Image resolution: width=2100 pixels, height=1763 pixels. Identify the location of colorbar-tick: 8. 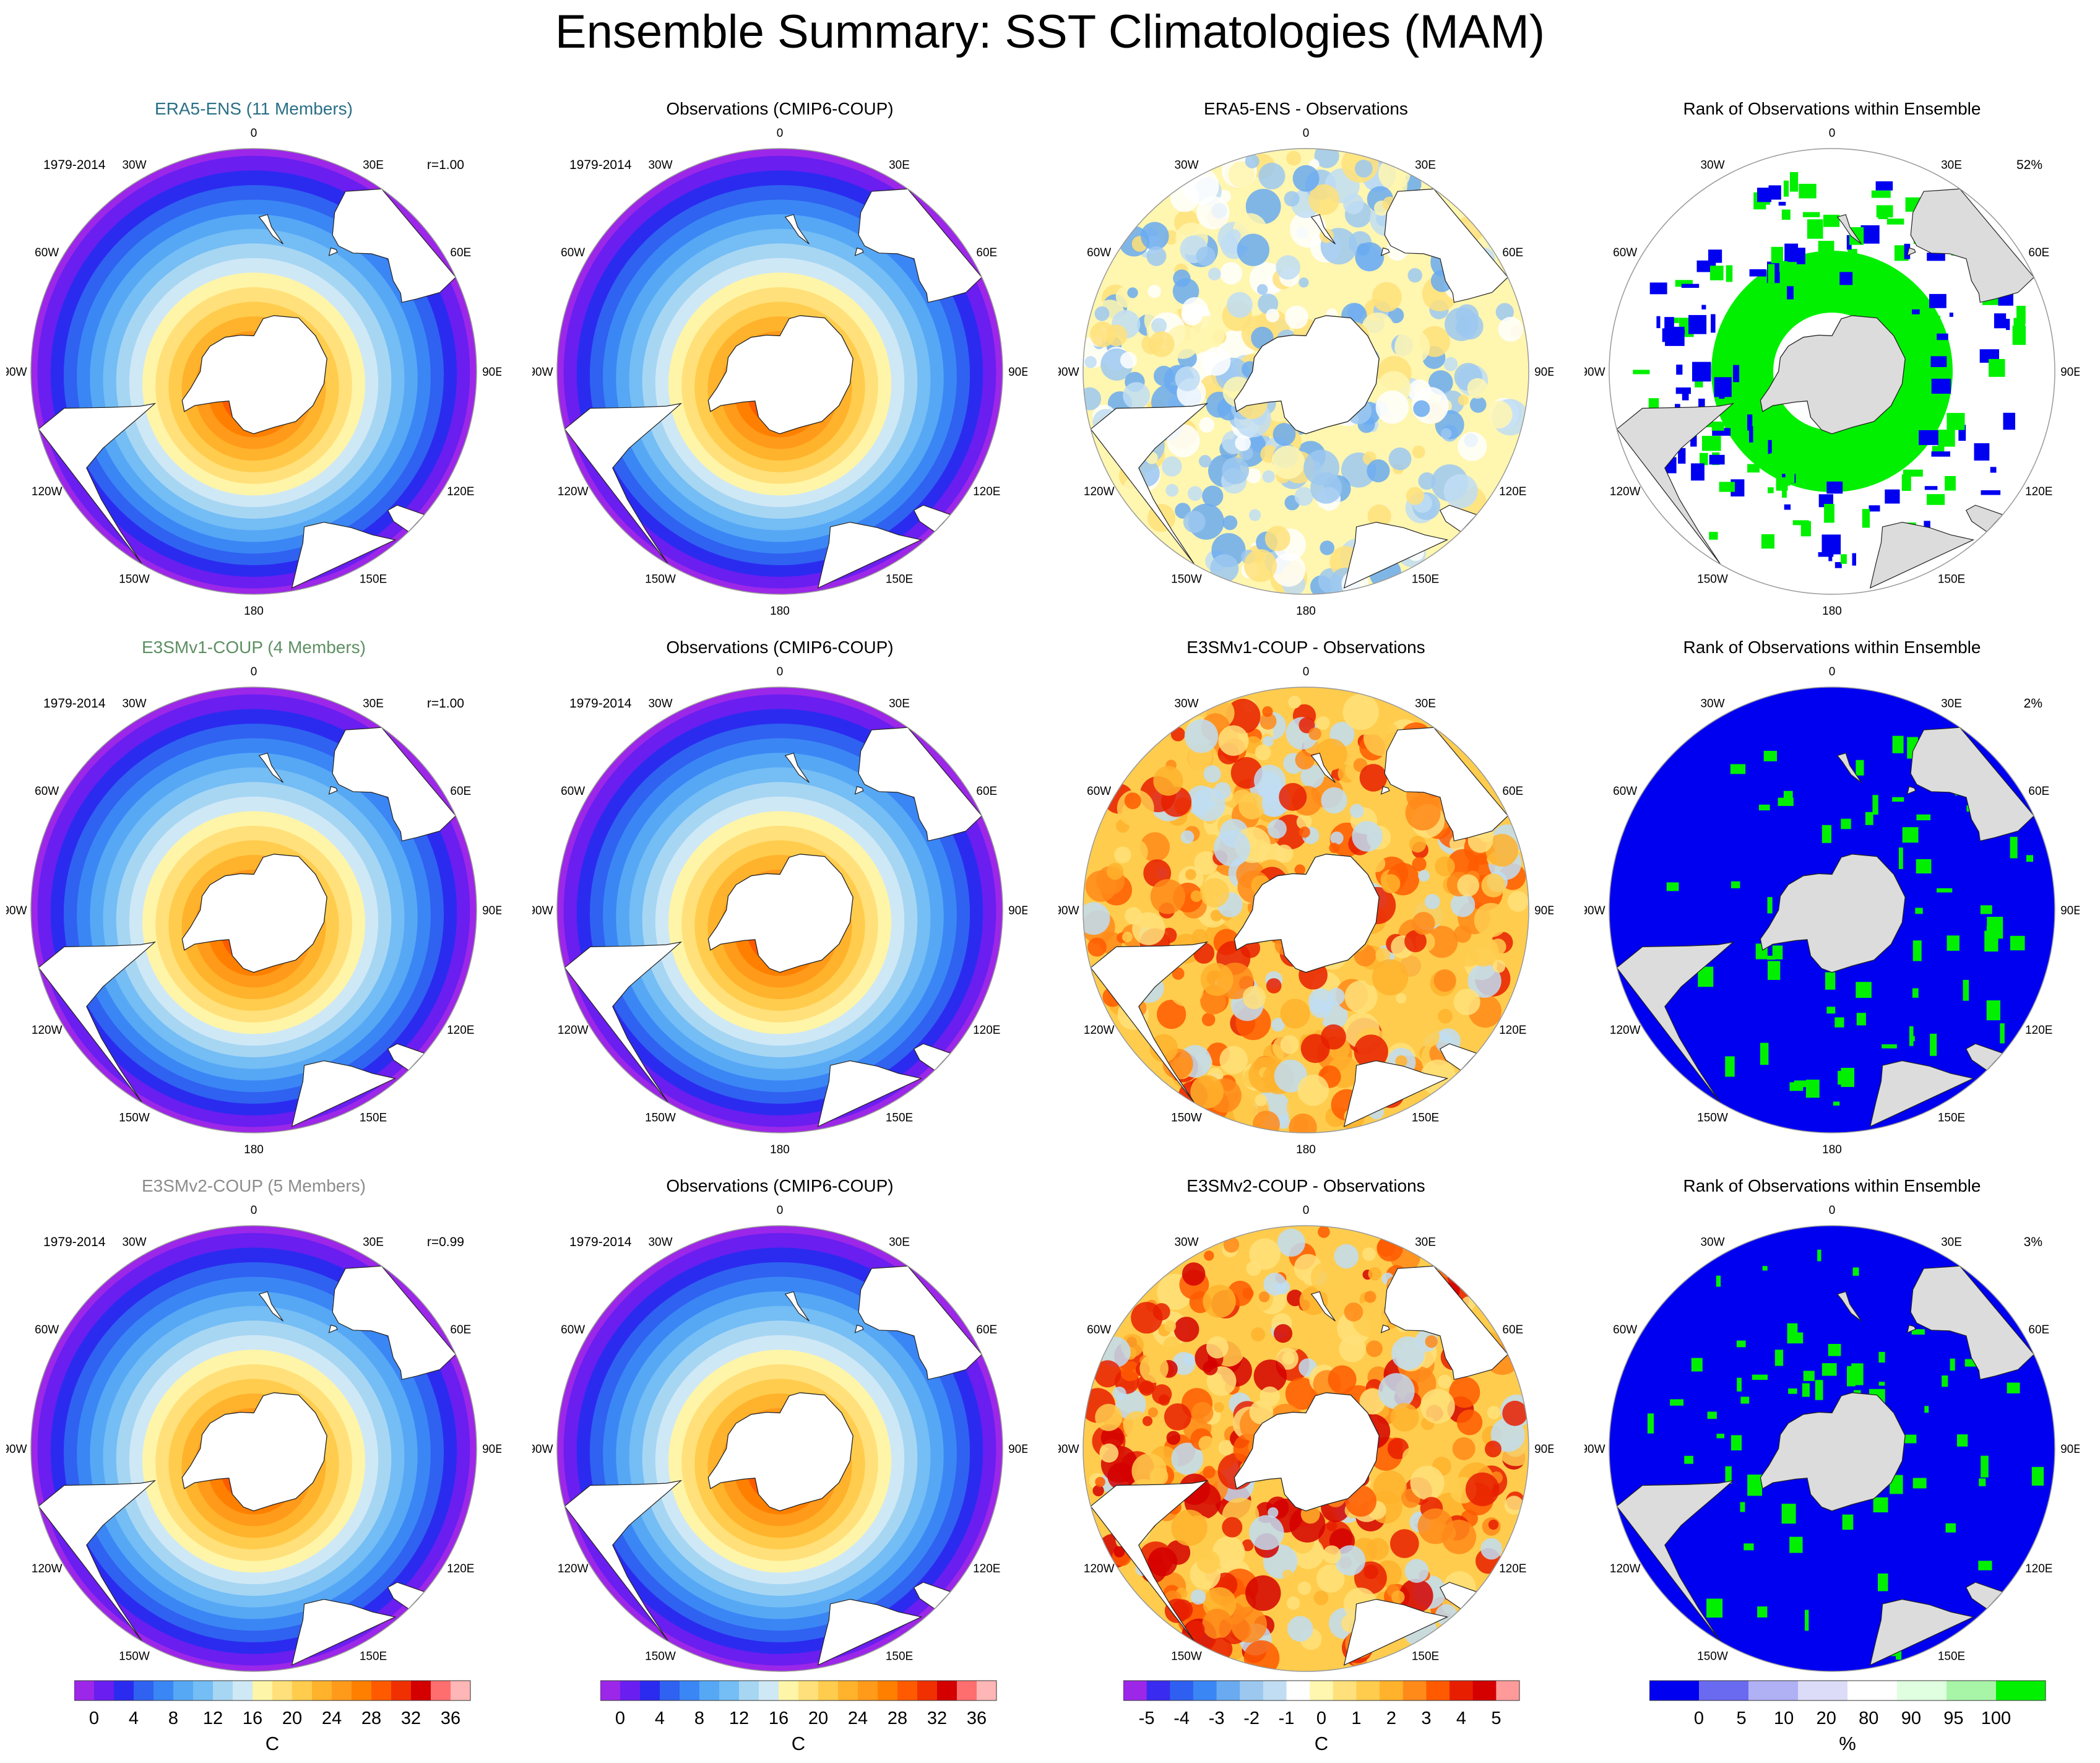
(699, 1718).